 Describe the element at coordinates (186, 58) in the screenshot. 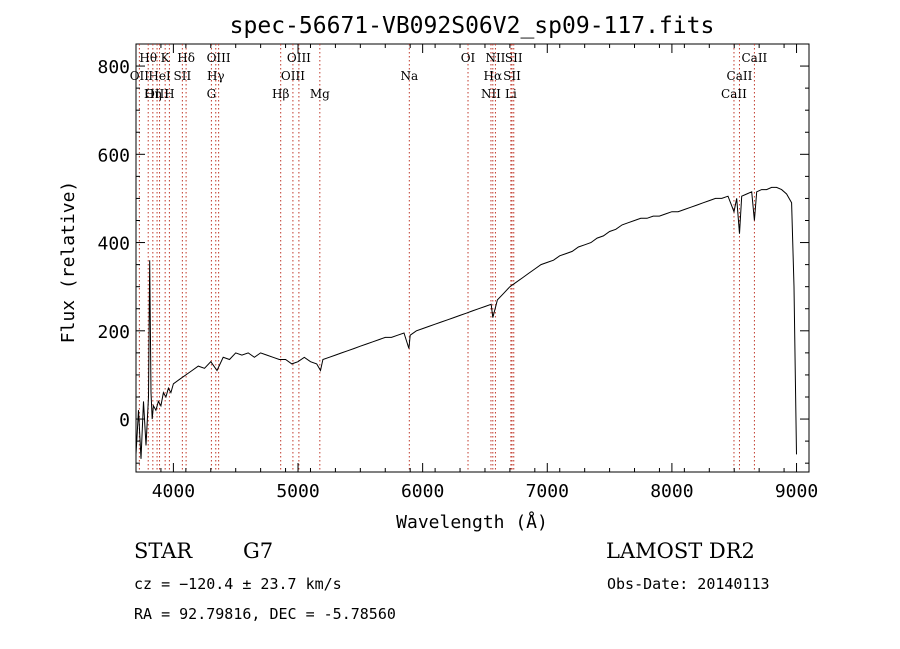

I see `line-marker-label: Hδ` at that location.